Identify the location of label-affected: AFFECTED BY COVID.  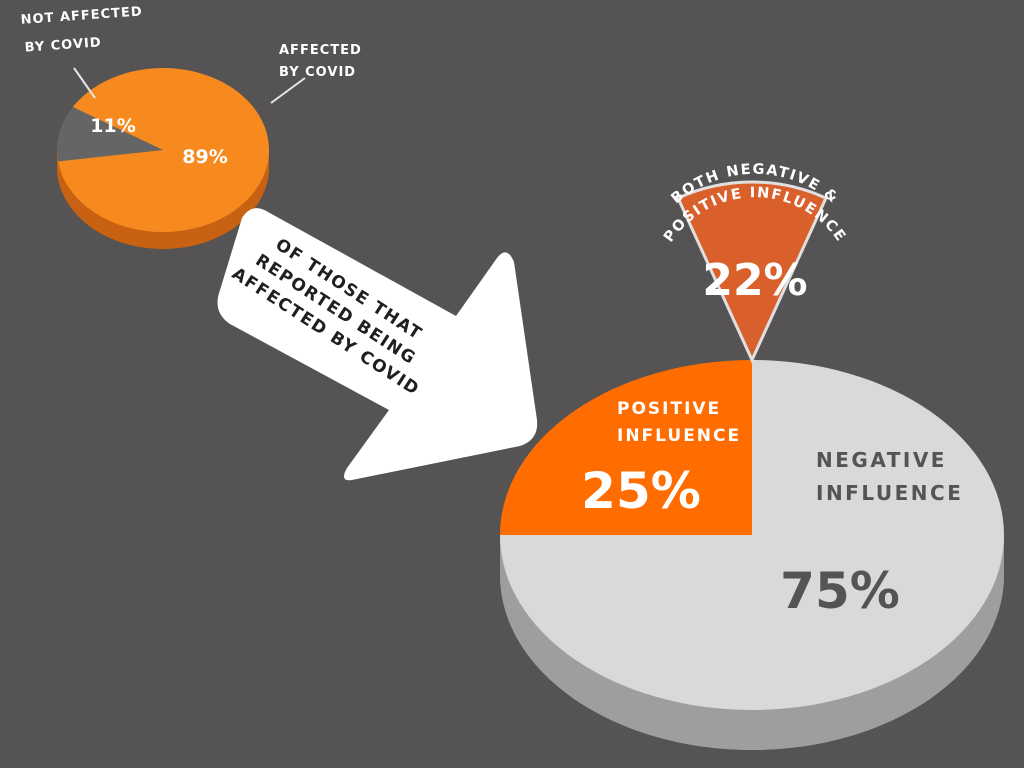
(323, 61).